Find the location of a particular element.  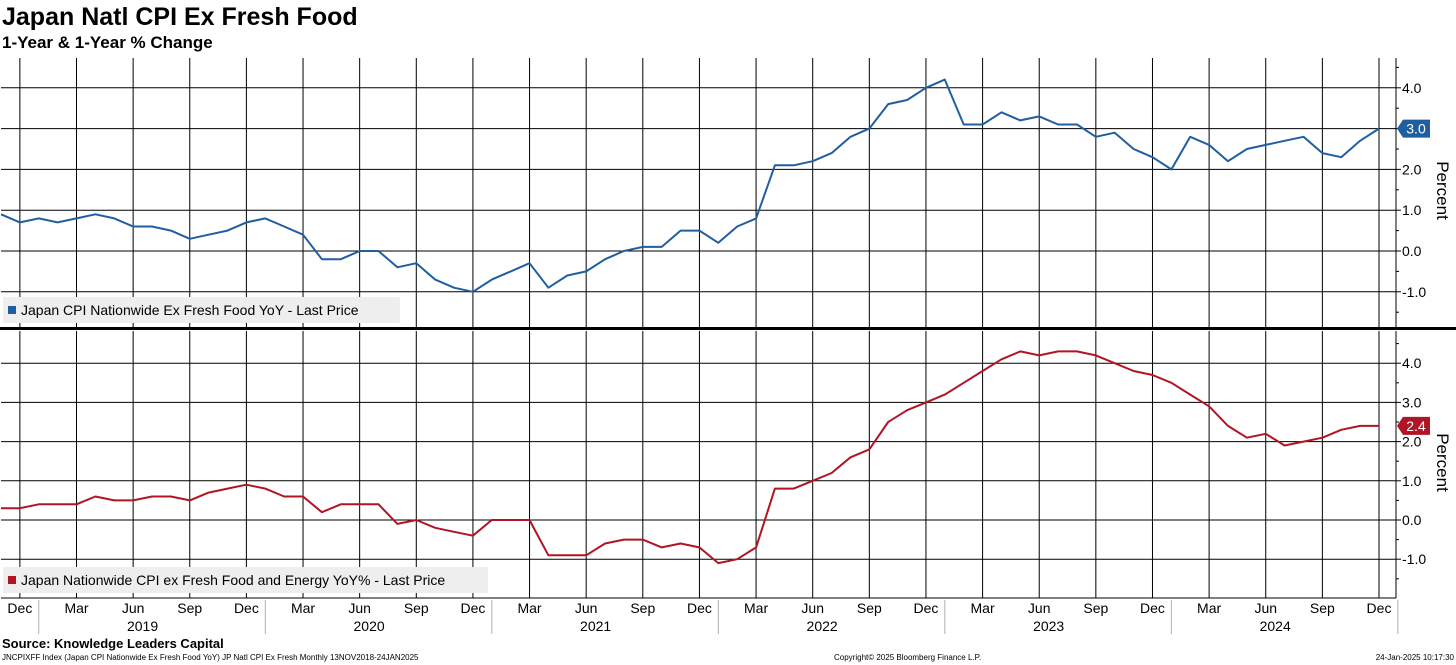

x-year-label: 2023 is located at coordinates (1048, 626).